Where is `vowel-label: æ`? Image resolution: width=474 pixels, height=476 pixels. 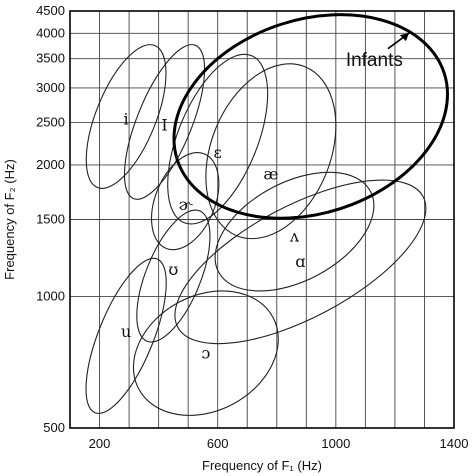
vowel-label: æ is located at coordinates (270, 174).